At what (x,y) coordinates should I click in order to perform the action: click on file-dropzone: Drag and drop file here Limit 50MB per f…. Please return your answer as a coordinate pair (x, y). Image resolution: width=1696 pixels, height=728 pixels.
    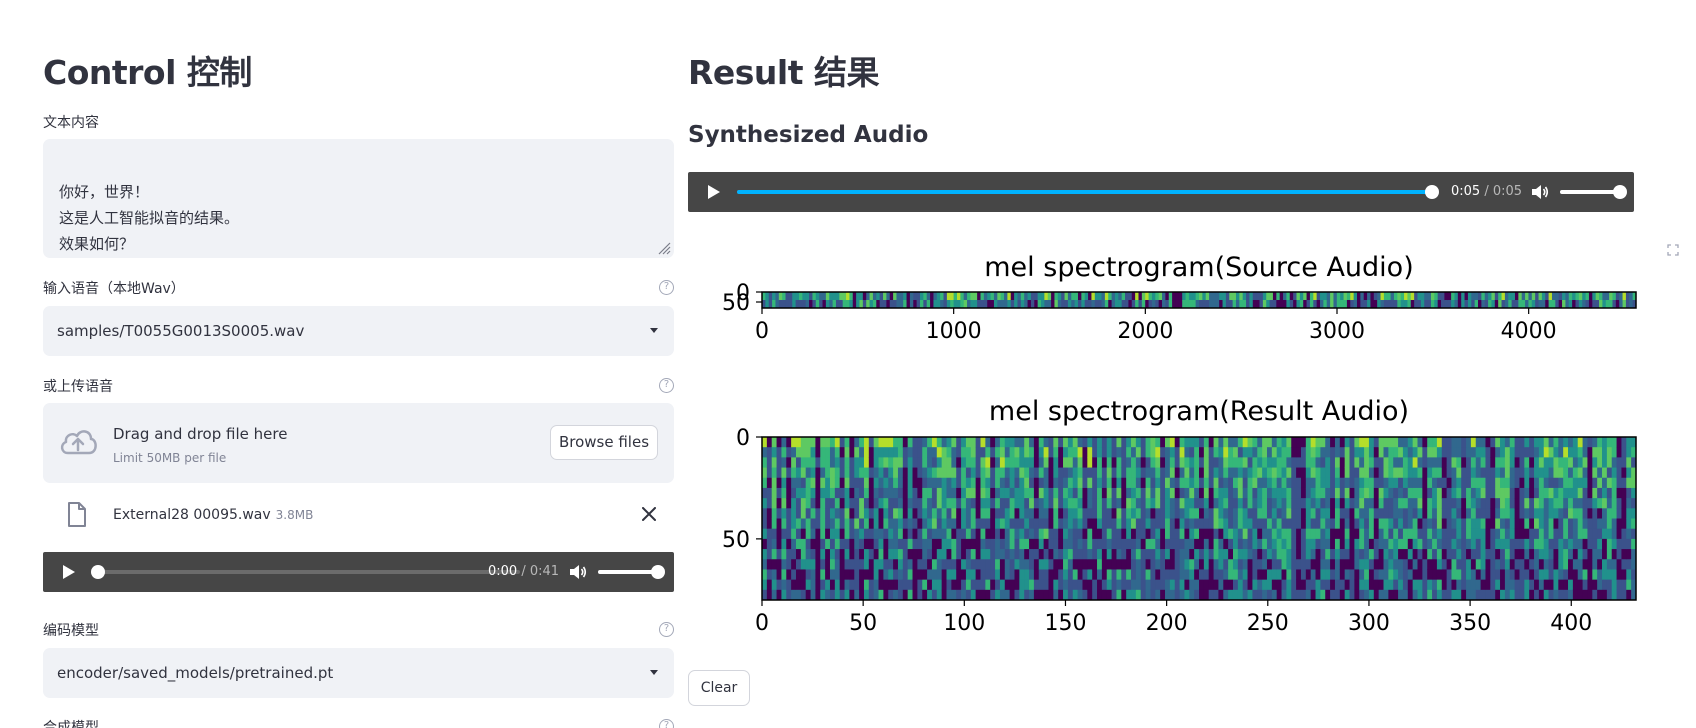
    Looking at the image, I should click on (358, 443).